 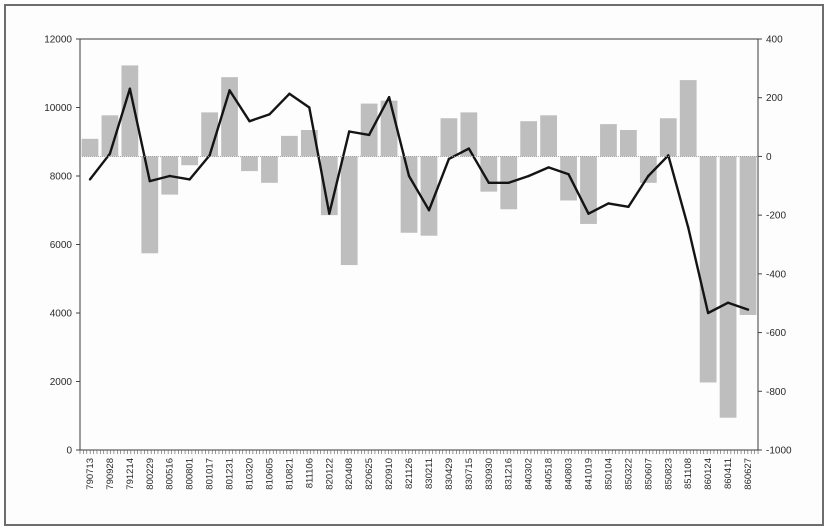 I want to click on left-tick-label: 12000, so click(x=58, y=40).